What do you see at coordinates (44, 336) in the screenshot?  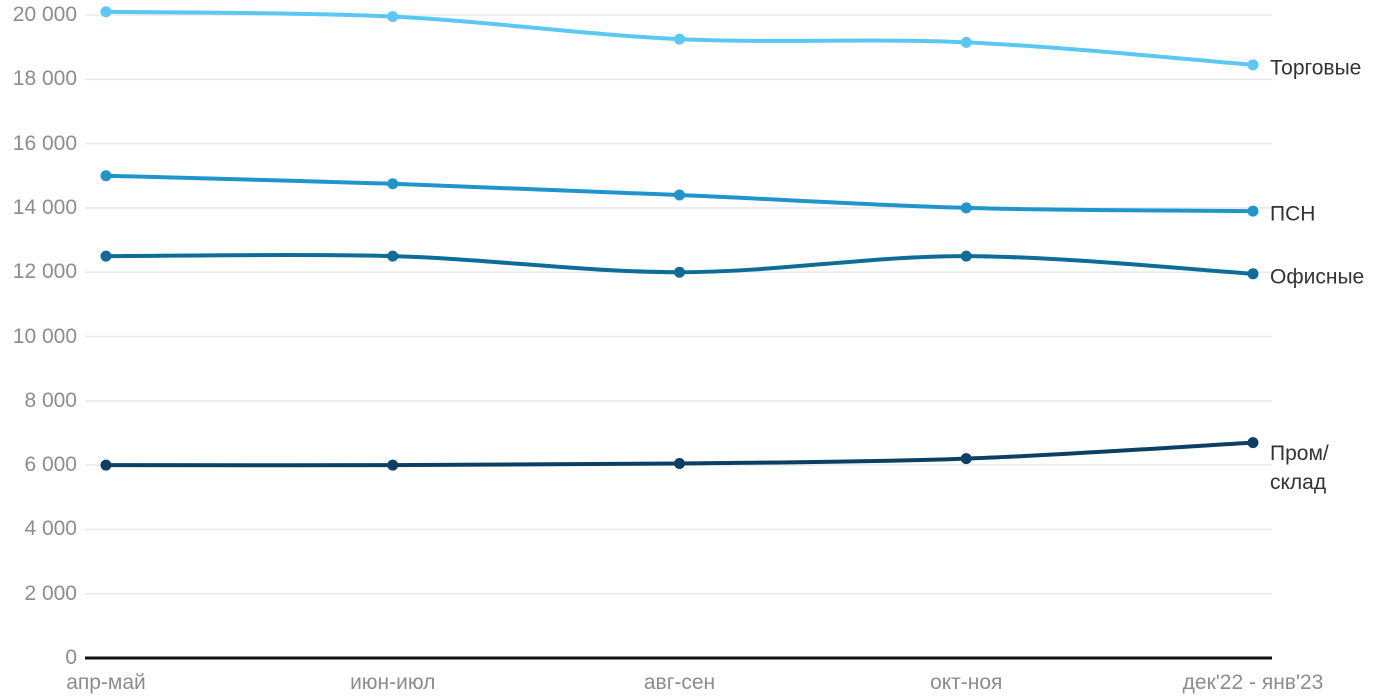 I see `y-axis-tick-label: 10 000` at bounding box center [44, 336].